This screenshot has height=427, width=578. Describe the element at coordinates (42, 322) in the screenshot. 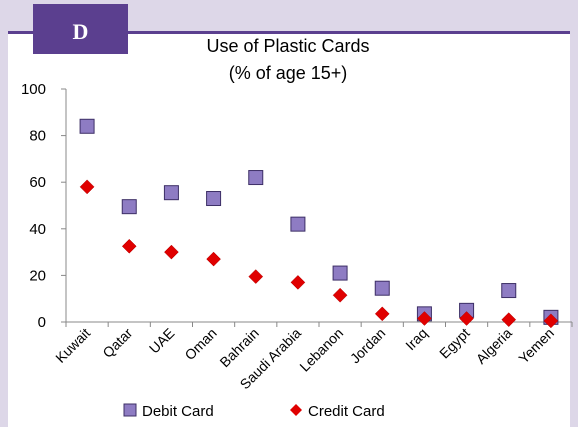

I see `y-tick-label: 0` at that location.